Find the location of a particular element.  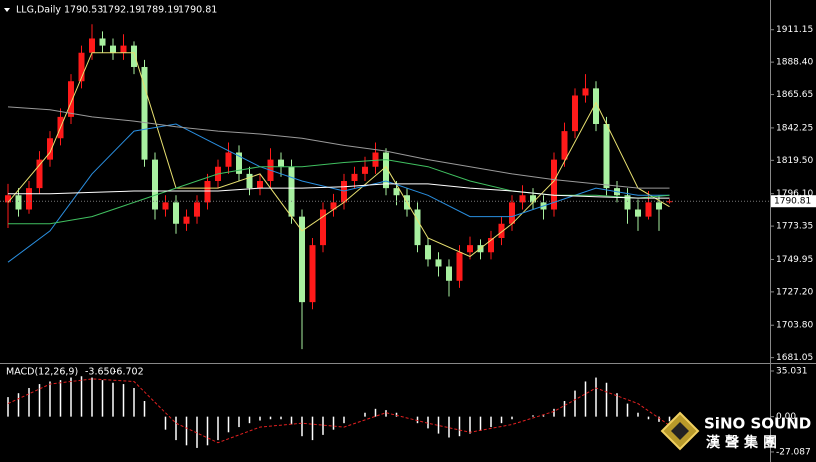

y-tick-label: 1749.95 is located at coordinates (794, 260).